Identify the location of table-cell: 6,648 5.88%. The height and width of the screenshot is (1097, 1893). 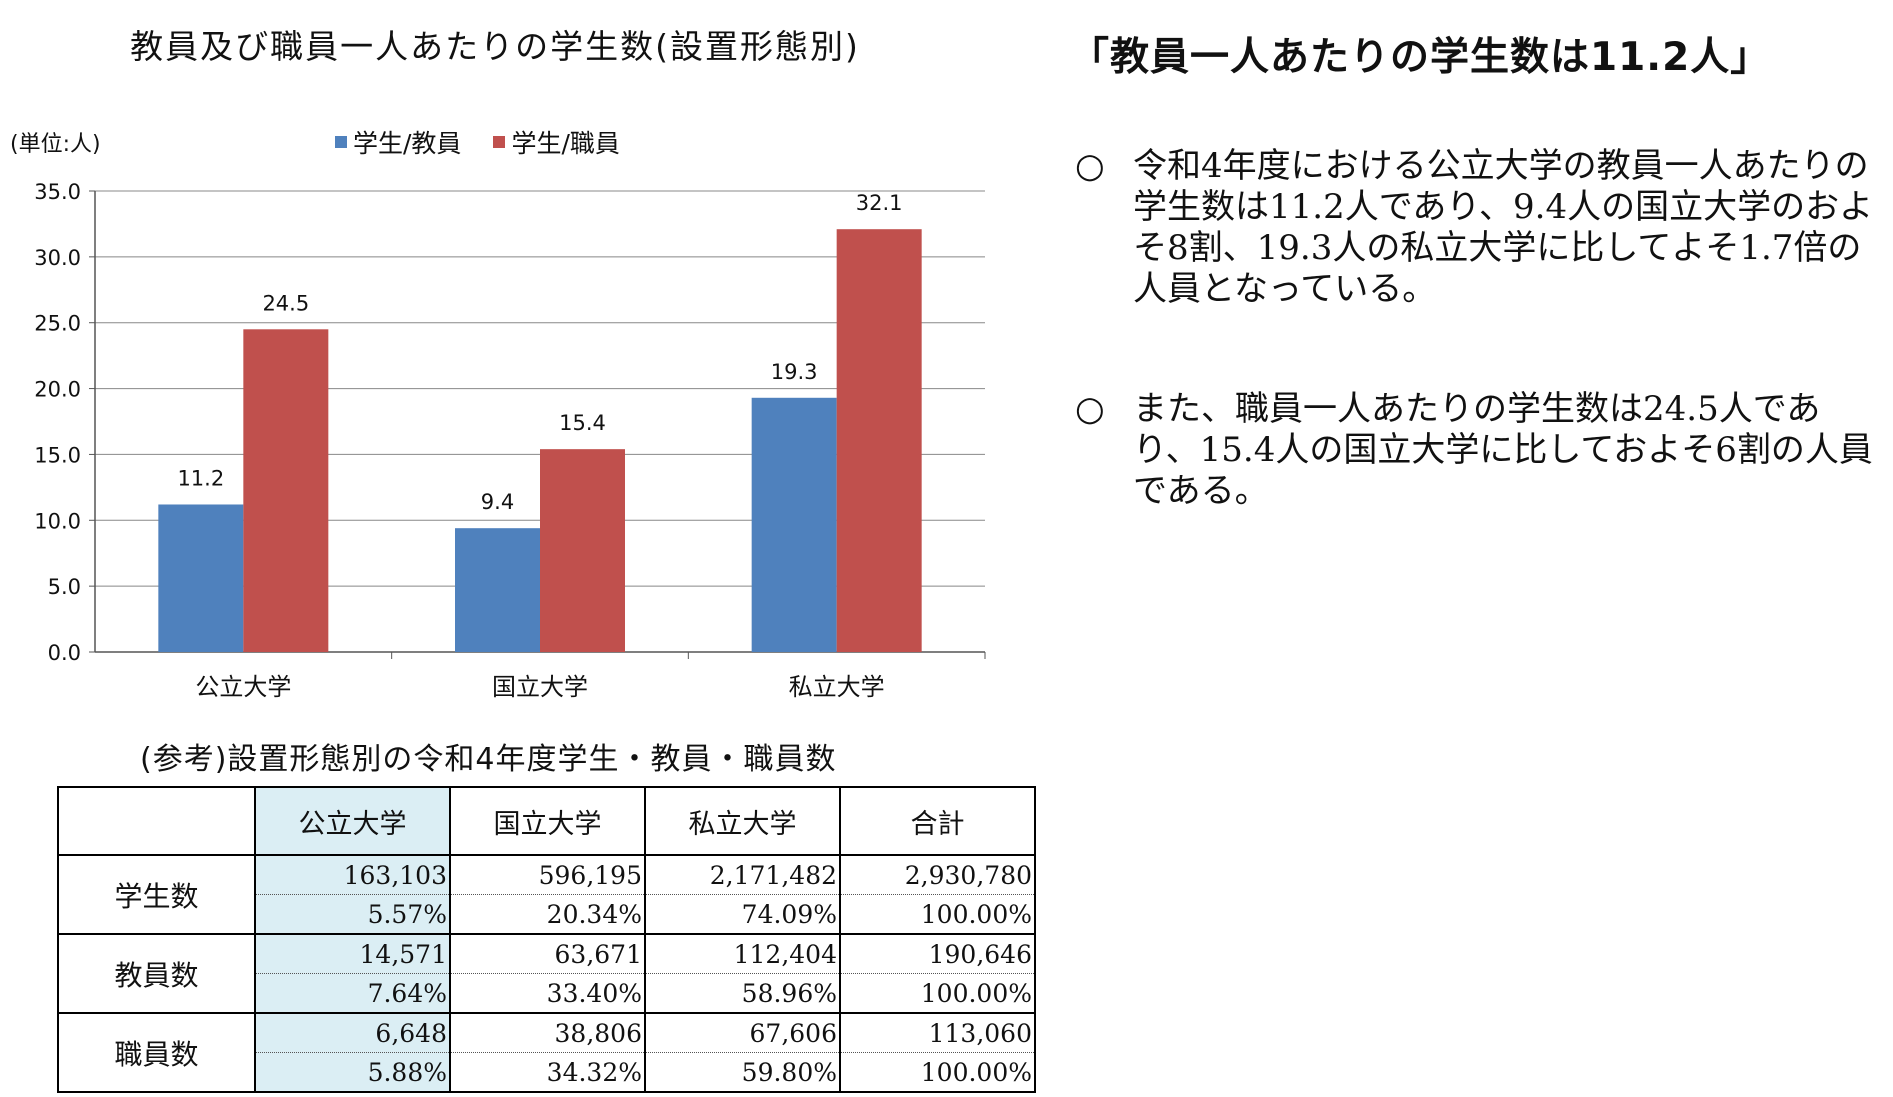
(352, 1052).